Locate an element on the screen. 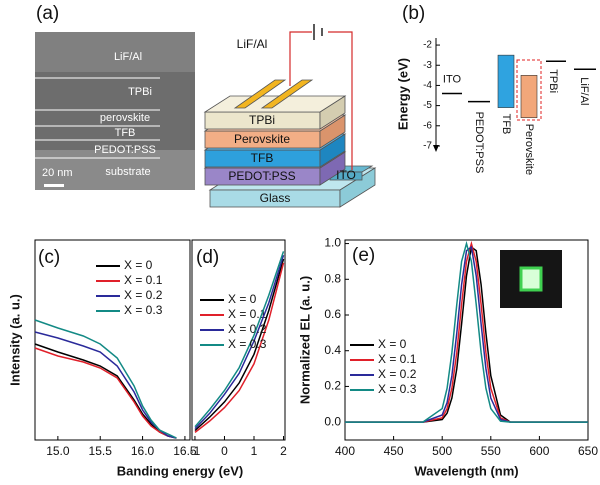  level-label: PEDOT:PSS is located at coordinates (479, 143).